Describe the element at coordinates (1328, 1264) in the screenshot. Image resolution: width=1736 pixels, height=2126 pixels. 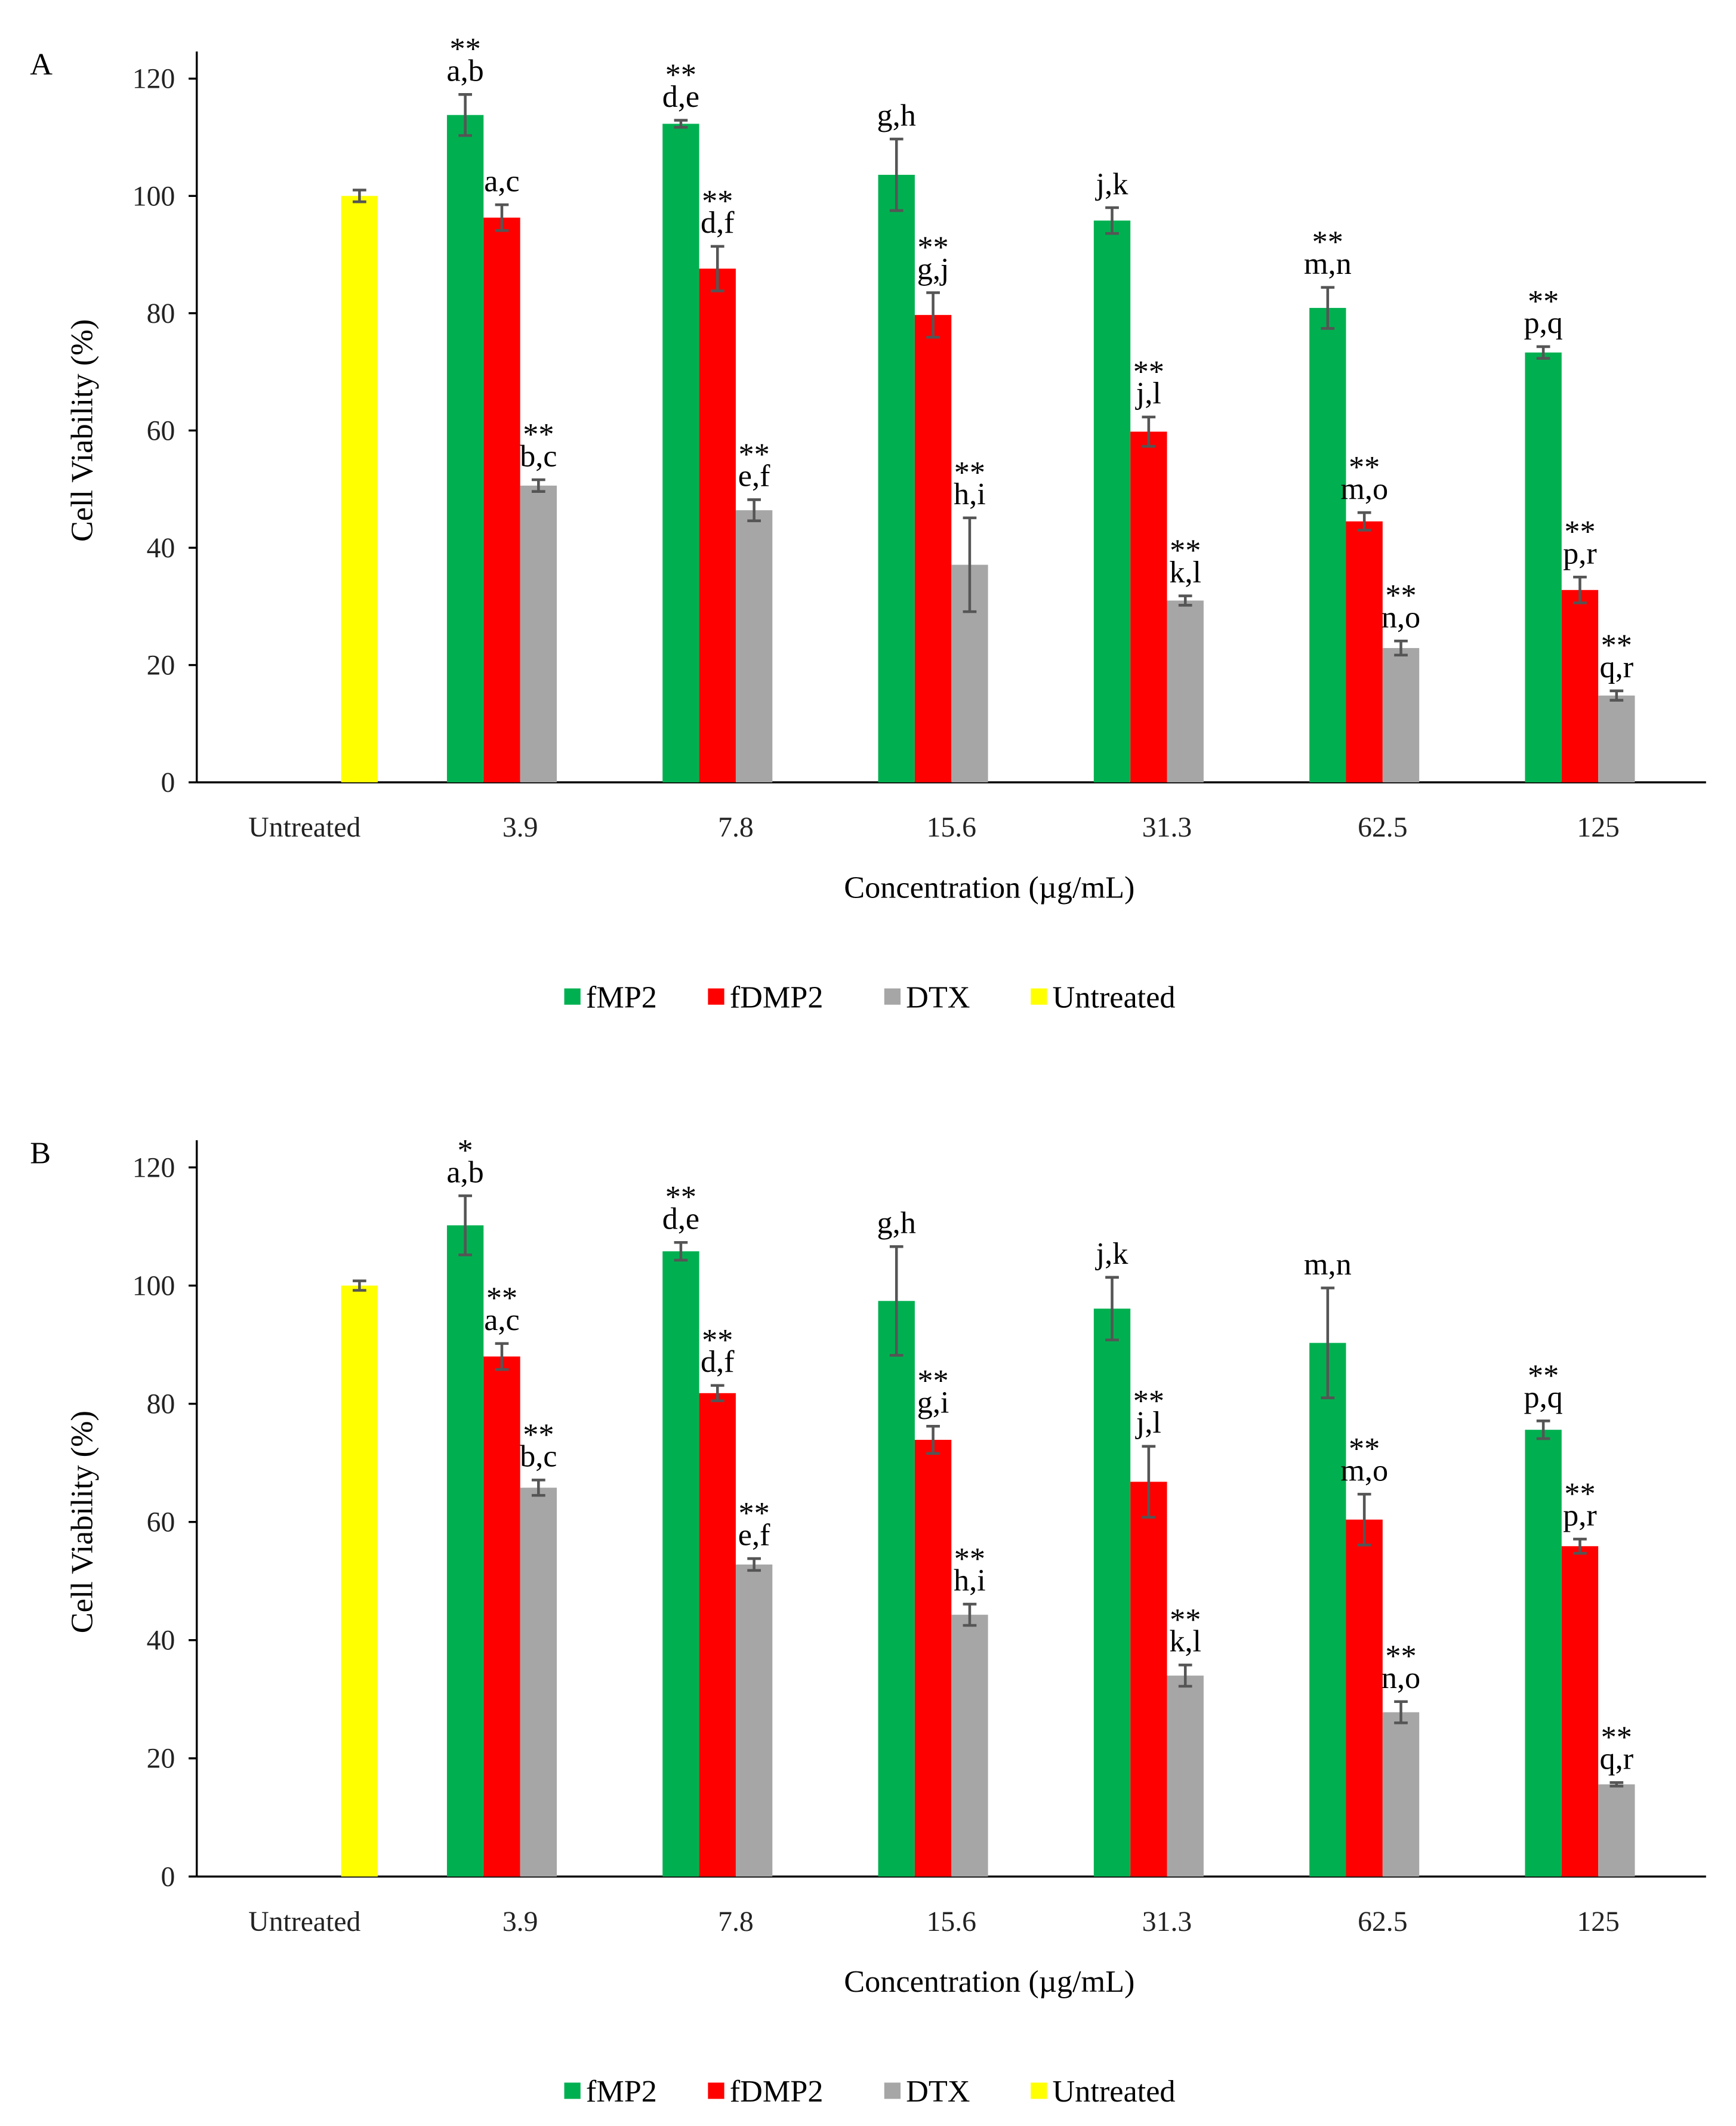
I see `group-letters: m,n` at that location.